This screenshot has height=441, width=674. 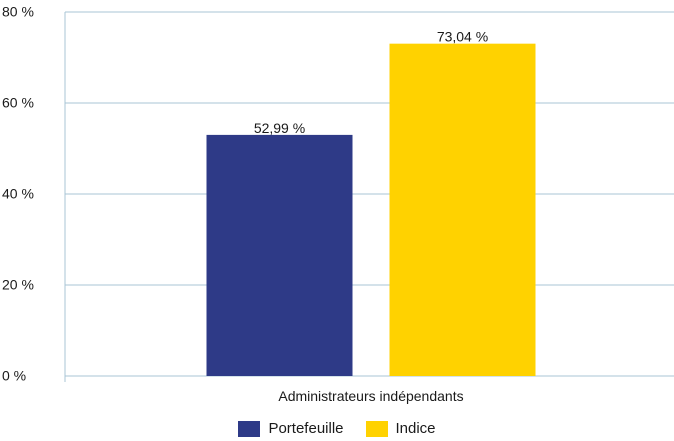 What do you see at coordinates (371, 82) in the screenshot?
I see `data-labels: 52,99 % 73,04 %` at bounding box center [371, 82].